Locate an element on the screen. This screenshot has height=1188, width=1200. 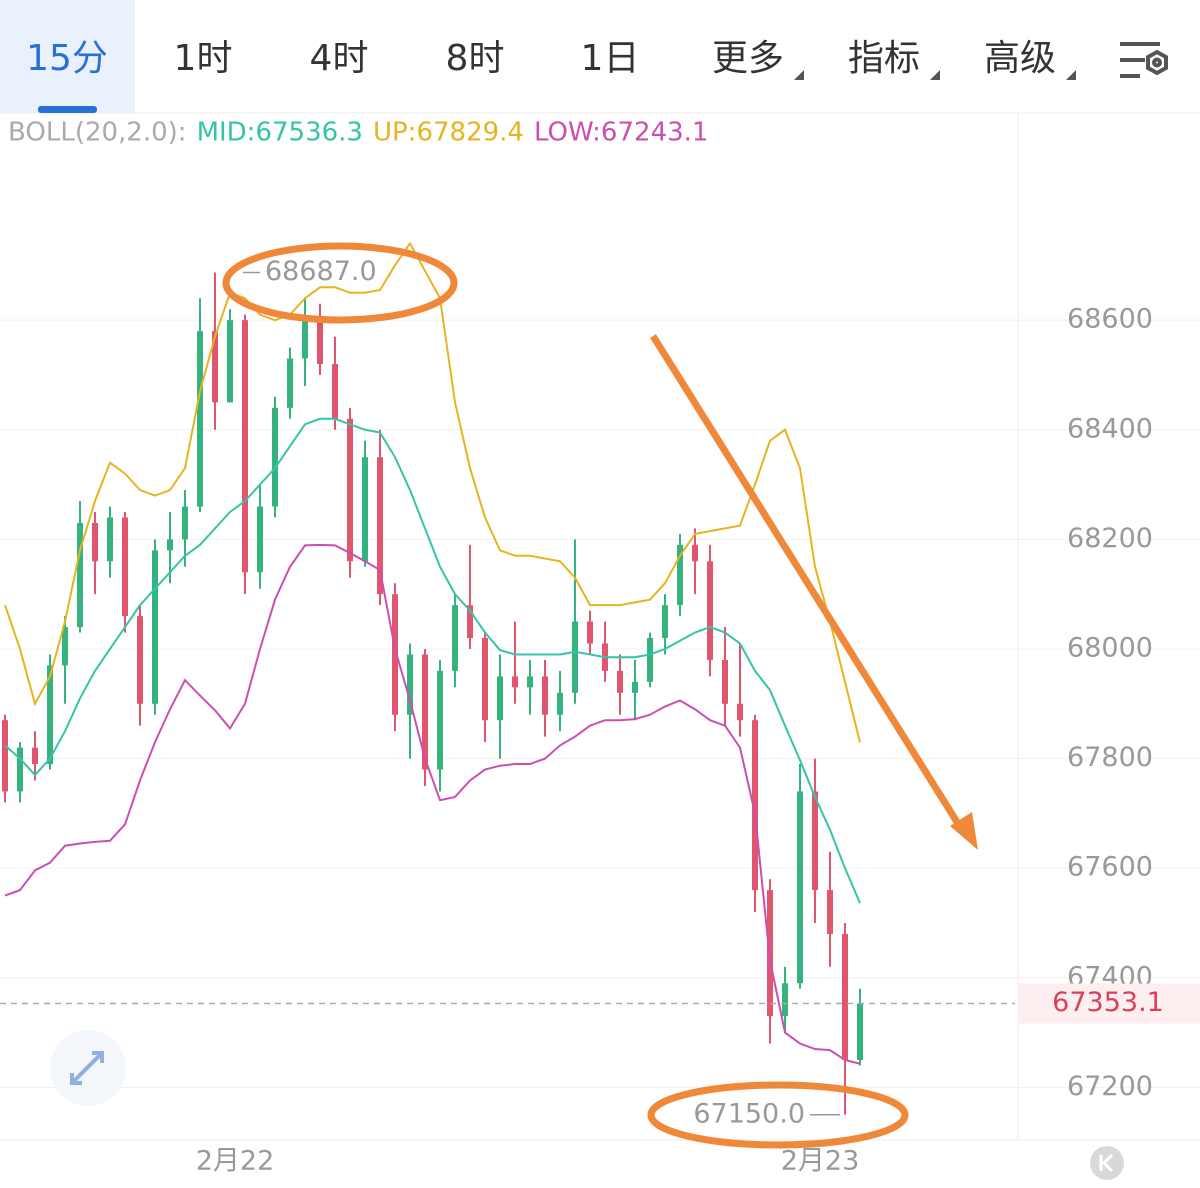
y-tick-label: 68200 is located at coordinates (1110, 538).